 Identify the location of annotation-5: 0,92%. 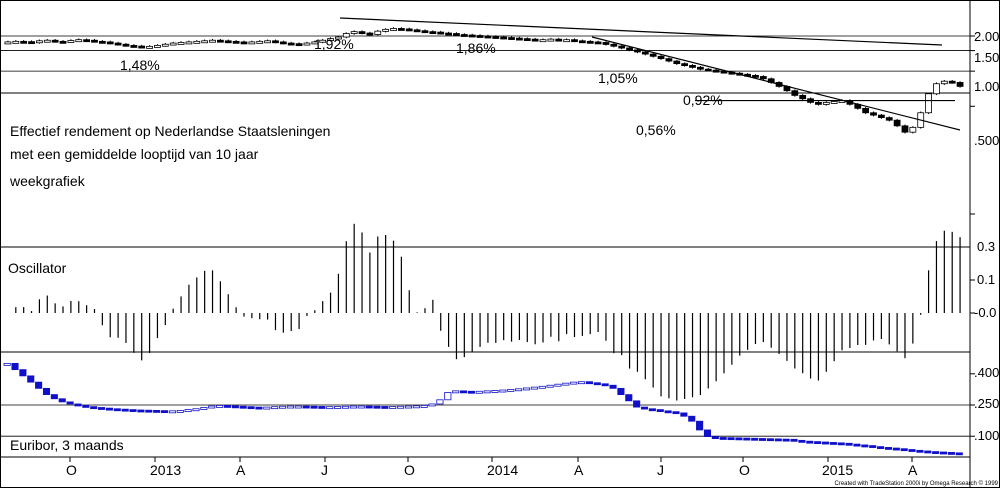
(703, 100).